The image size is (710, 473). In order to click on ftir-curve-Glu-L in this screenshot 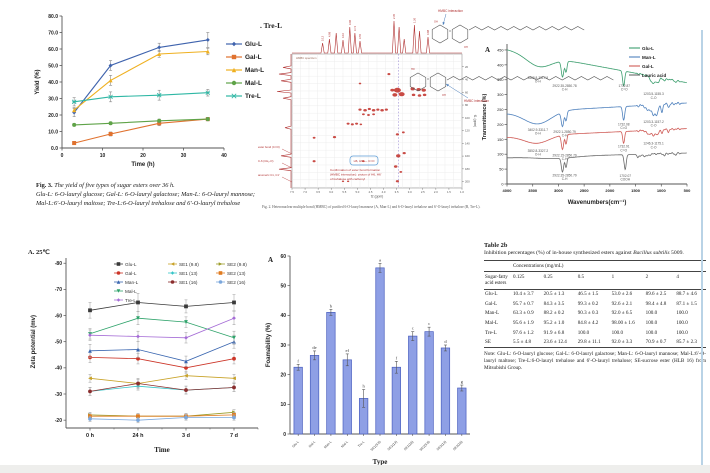, I will do `click(596, 68)`.